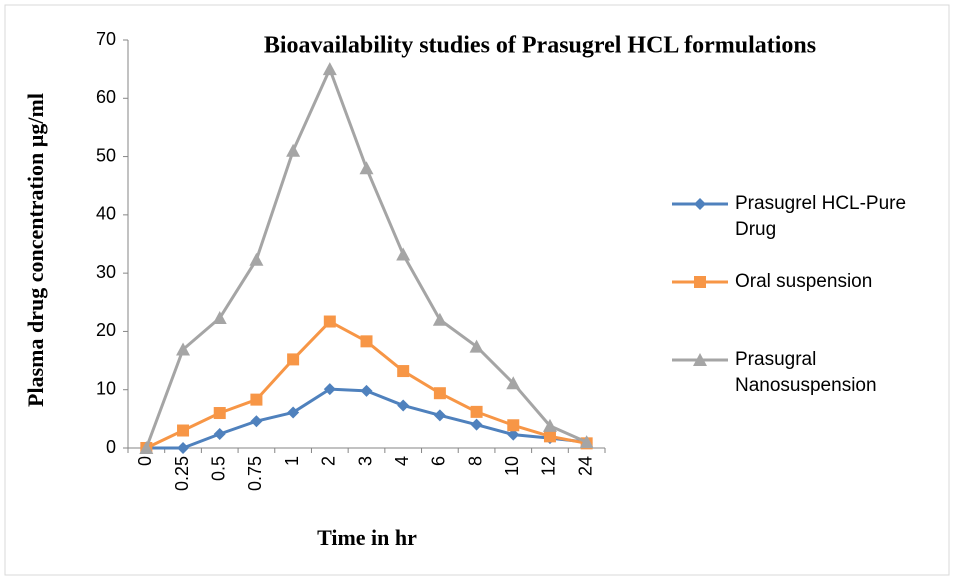  What do you see at coordinates (106, 388) in the screenshot?
I see `y-tick-label: 10` at bounding box center [106, 388].